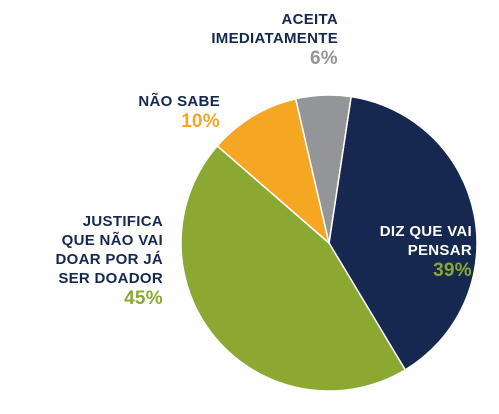  Describe the element at coordinates (323, 58) in the screenshot. I see `slice-value-label: 6%` at that location.